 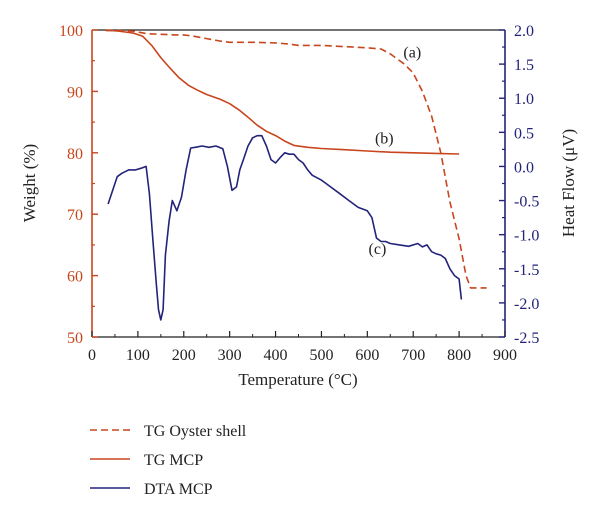 What do you see at coordinates (276, 355) in the screenshot?
I see `x-tick-label: 400` at bounding box center [276, 355].